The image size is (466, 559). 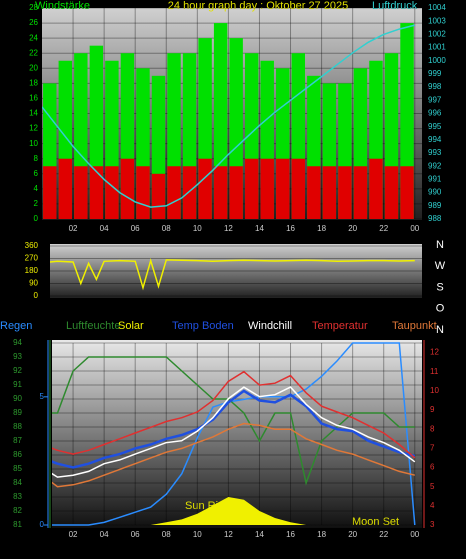 What do you see at coordinates (432, 505) in the screenshot?
I see `y2-tick-label: 4` at bounding box center [432, 505].